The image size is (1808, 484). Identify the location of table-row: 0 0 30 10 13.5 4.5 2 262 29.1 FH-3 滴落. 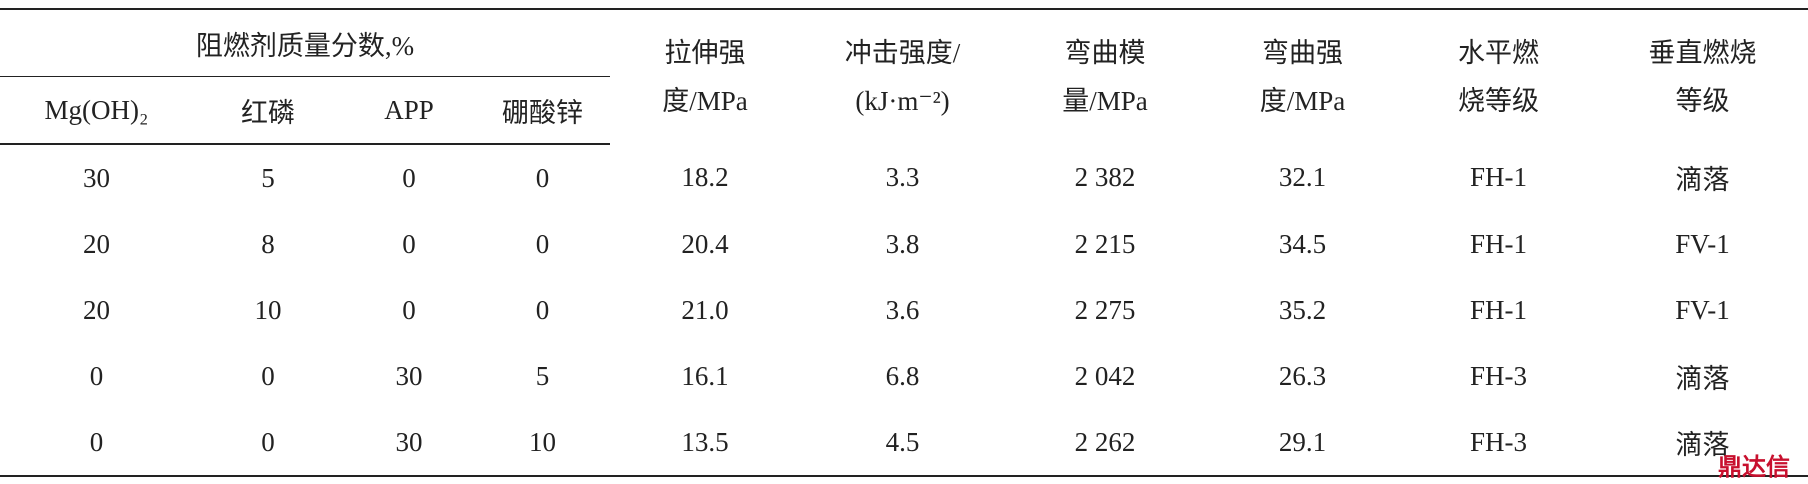
(904, 443).